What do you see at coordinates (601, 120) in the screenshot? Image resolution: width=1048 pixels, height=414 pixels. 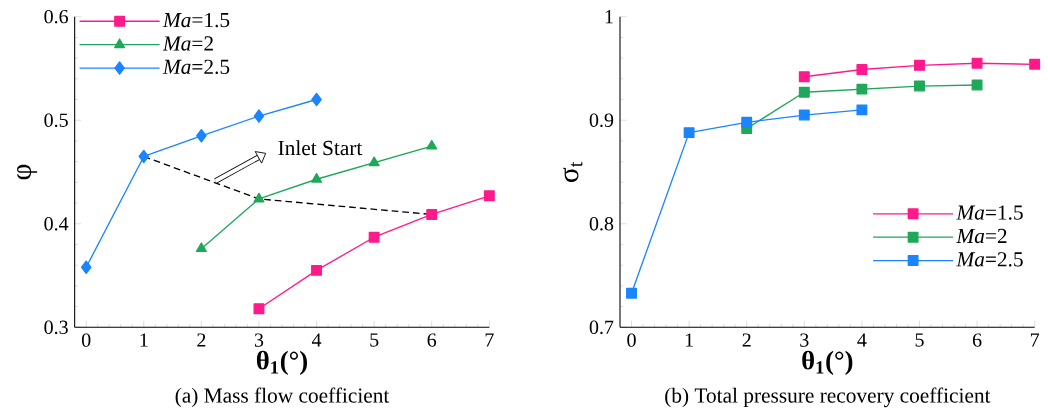 I see `y-tick-label: 0.9` at bounding box center [601, 120].